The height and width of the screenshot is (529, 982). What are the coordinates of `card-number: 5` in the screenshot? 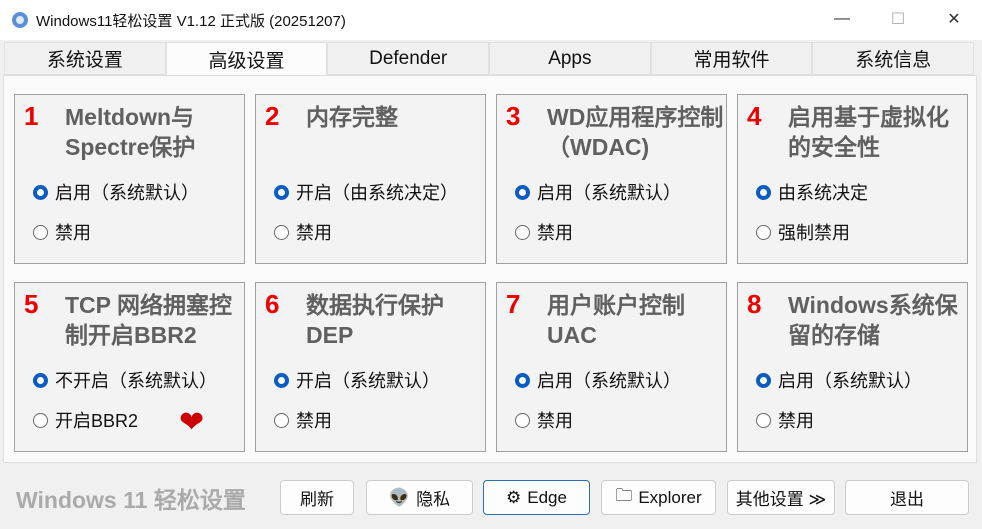 It's located at (31, 304).